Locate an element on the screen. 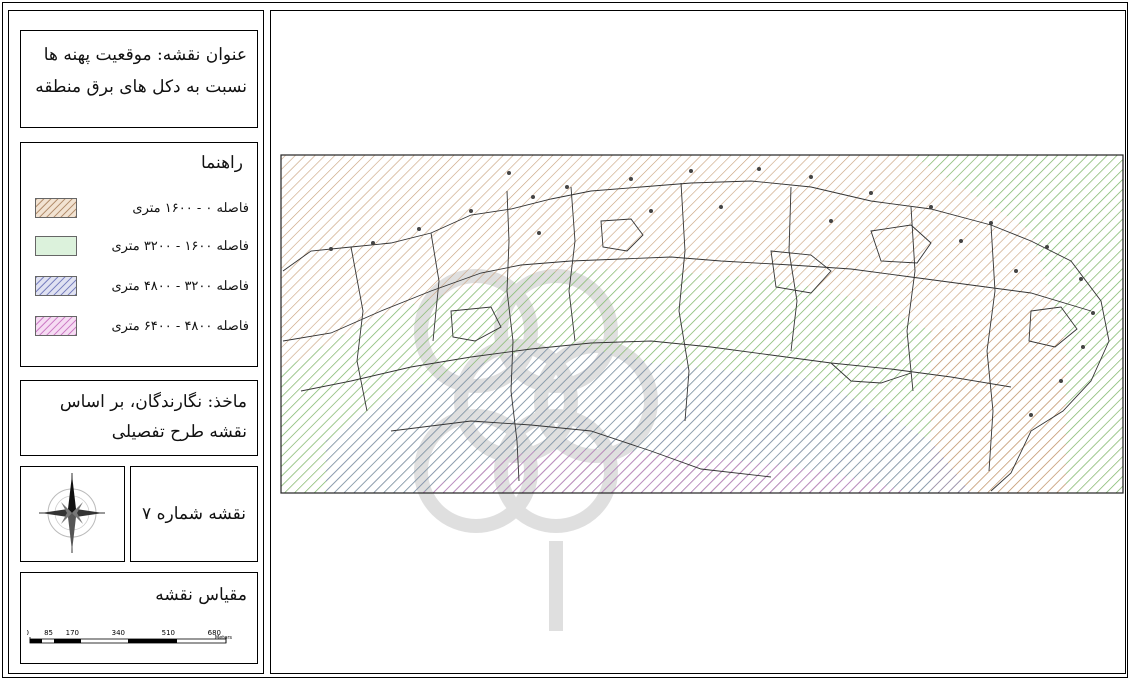 The width and height of the screenshot is (1130, 680). legend-label-zone1: فاصله ۰ - ۱۶۰۰ متری is located at coordinates (190, 208).